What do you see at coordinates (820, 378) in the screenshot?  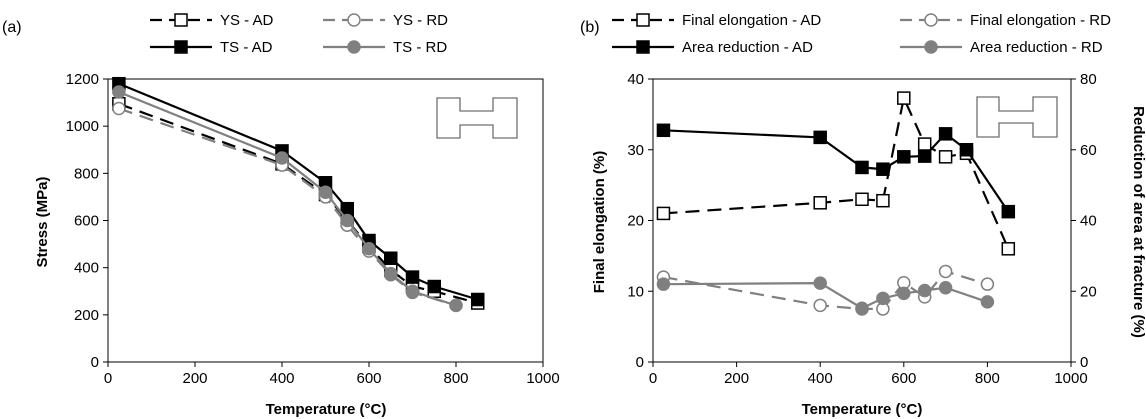 I see `panel-b-x-tick-label: 400` at bounding box center [820, 378].